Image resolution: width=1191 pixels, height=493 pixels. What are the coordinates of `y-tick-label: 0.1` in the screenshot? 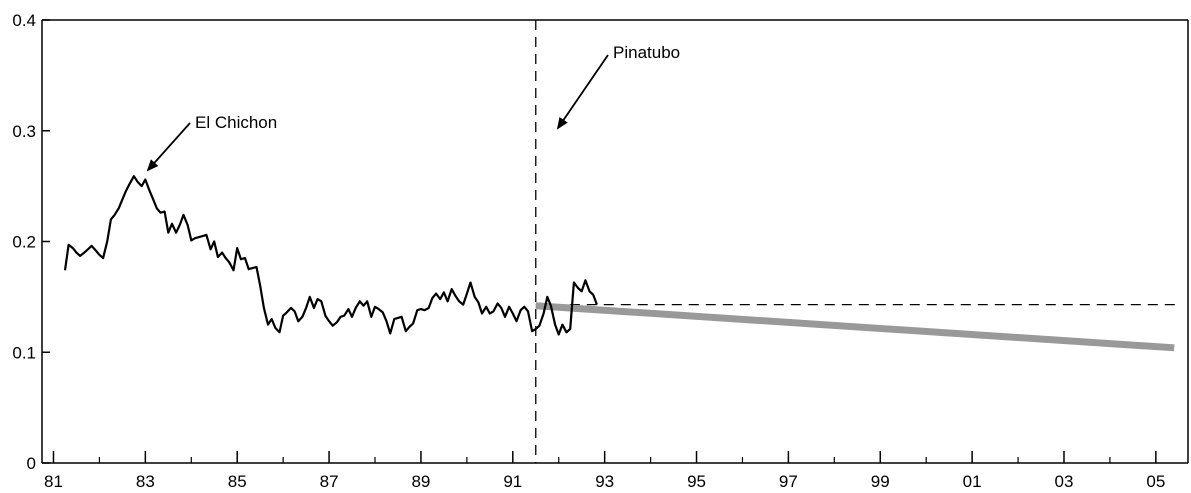 It's located at (24, 352).